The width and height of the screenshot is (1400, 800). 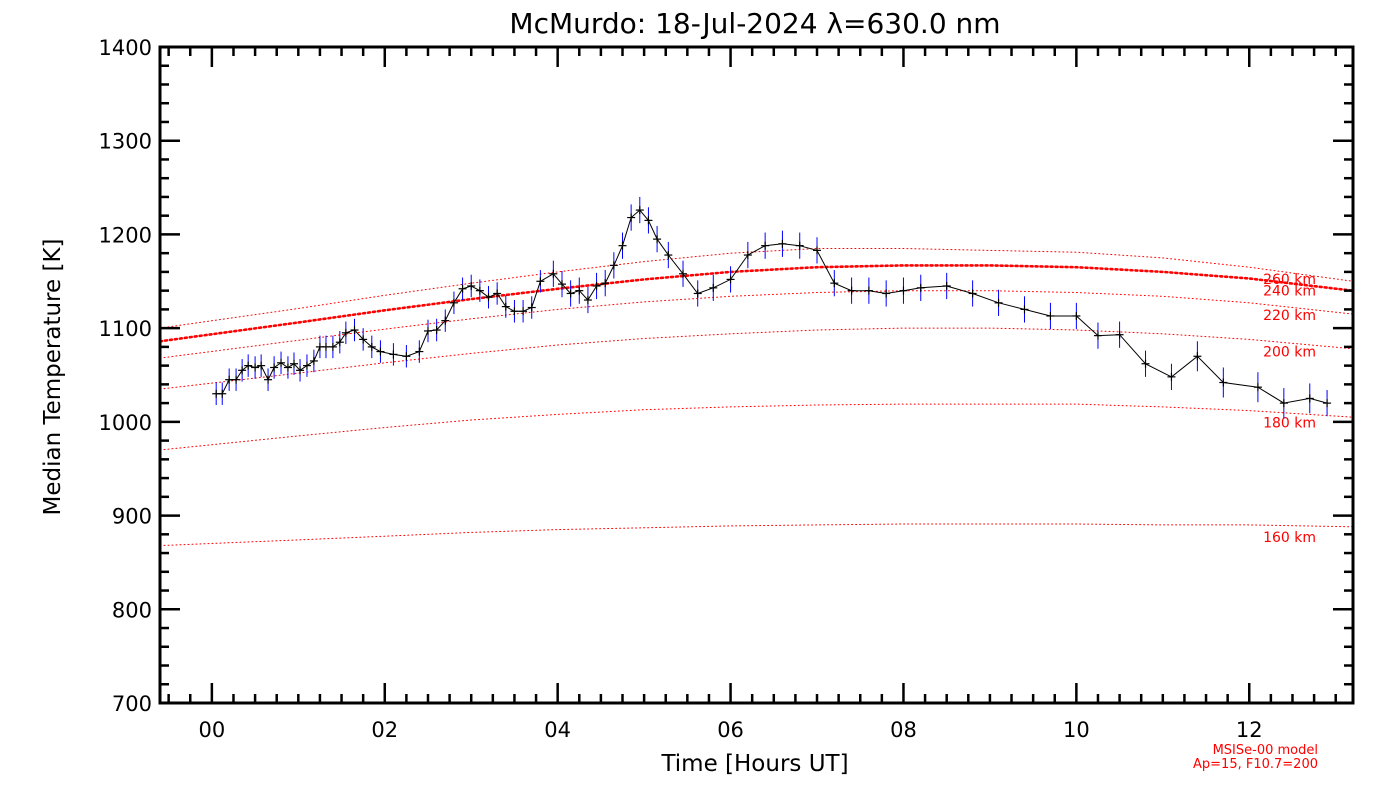 What do you see at coordinates (754, 23) in the screenshot?
I see `chart-title: McMurdo: 18-Jul-2024 λ=630.0 nm` at bounding box center [754, 23].